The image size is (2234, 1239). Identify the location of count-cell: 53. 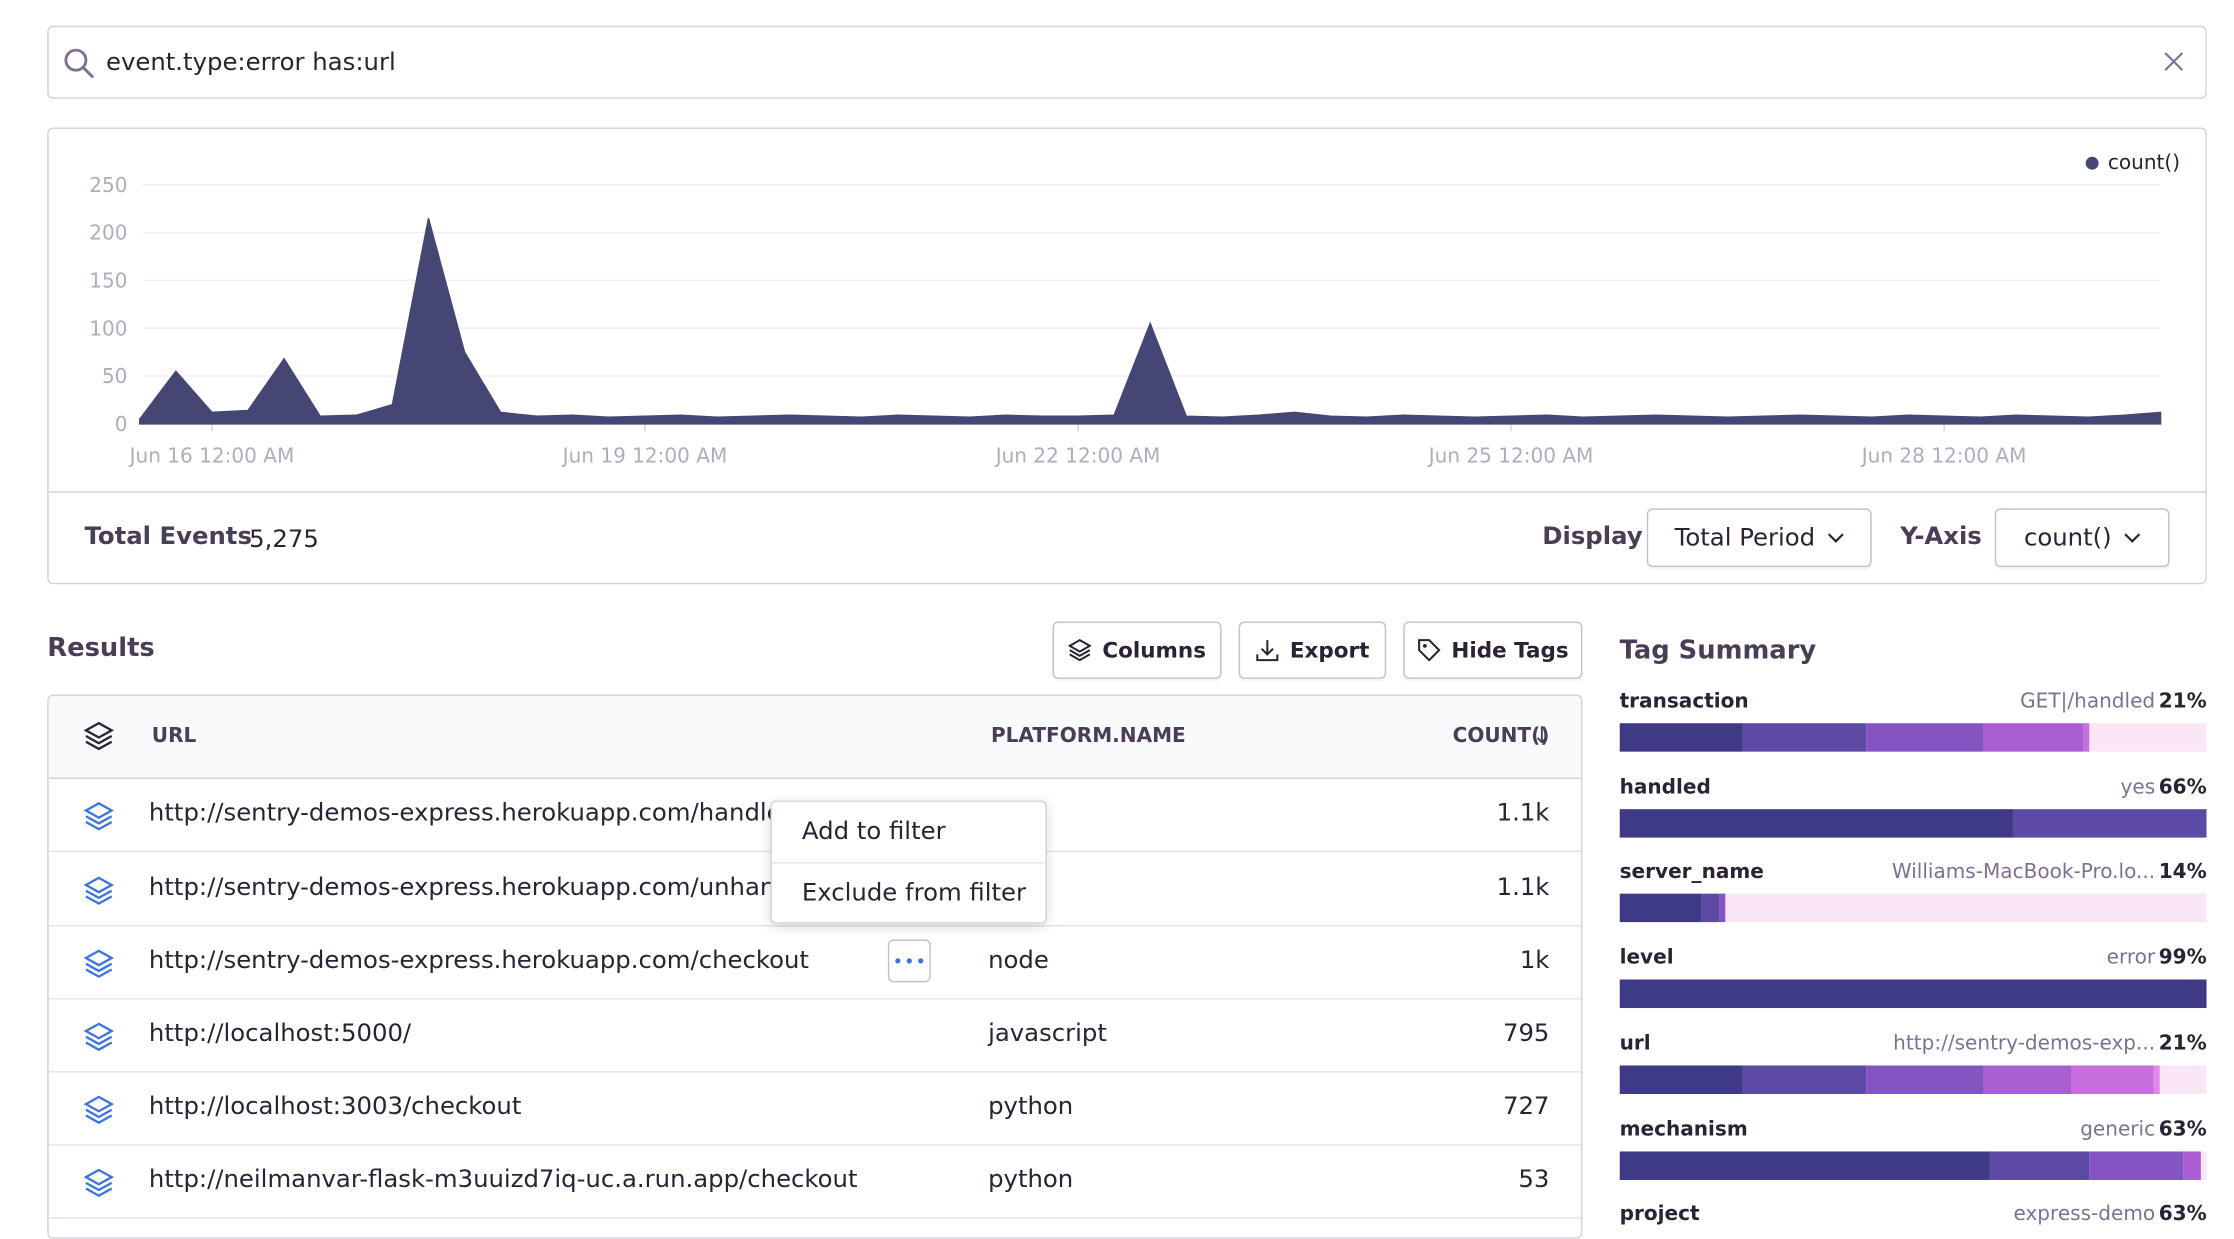
(1534, 1180).